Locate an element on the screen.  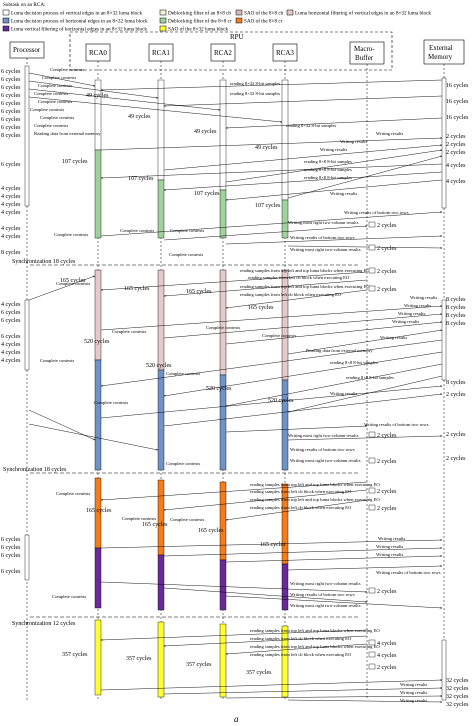
rca3-header: RCA3 is located at coordinates (285, 53).